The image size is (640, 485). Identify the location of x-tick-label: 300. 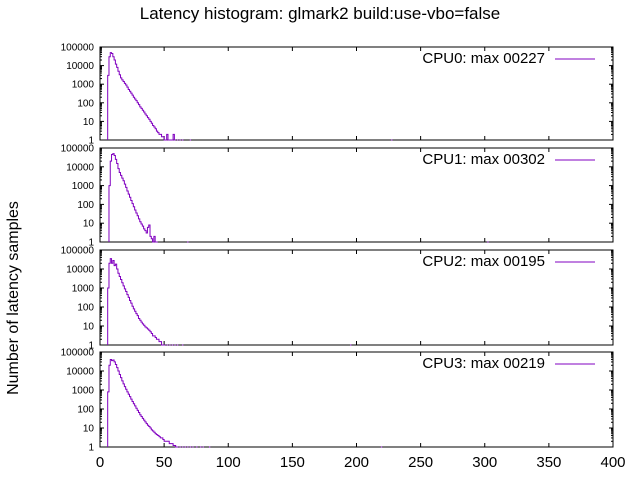
(484, 462).